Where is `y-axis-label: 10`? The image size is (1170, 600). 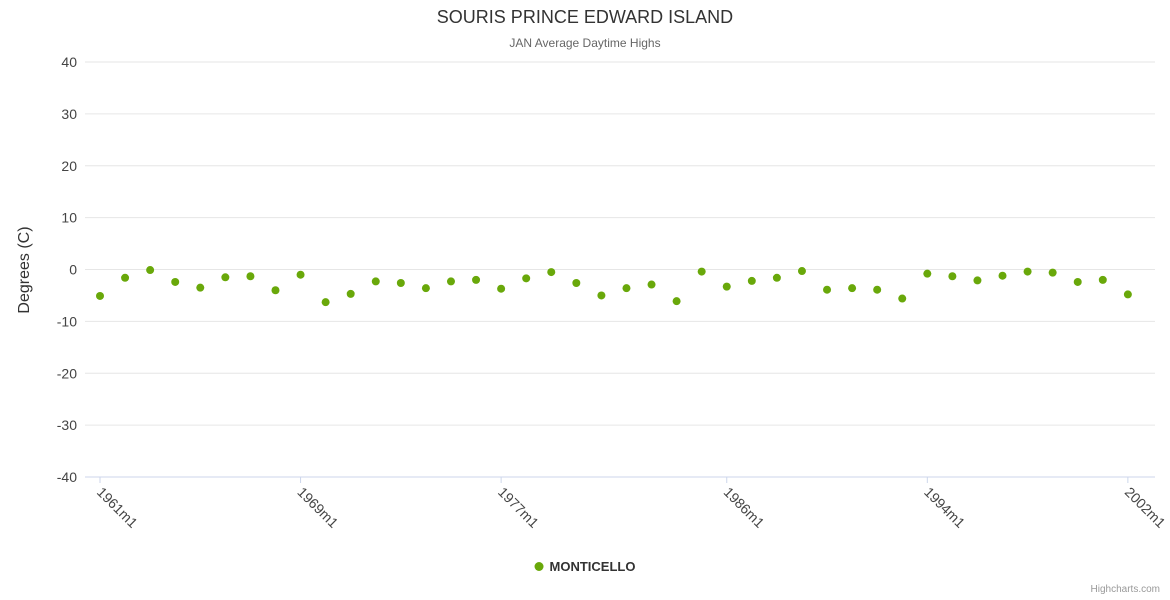 y-axis-label: 10 is located at coordinates (69, 218).